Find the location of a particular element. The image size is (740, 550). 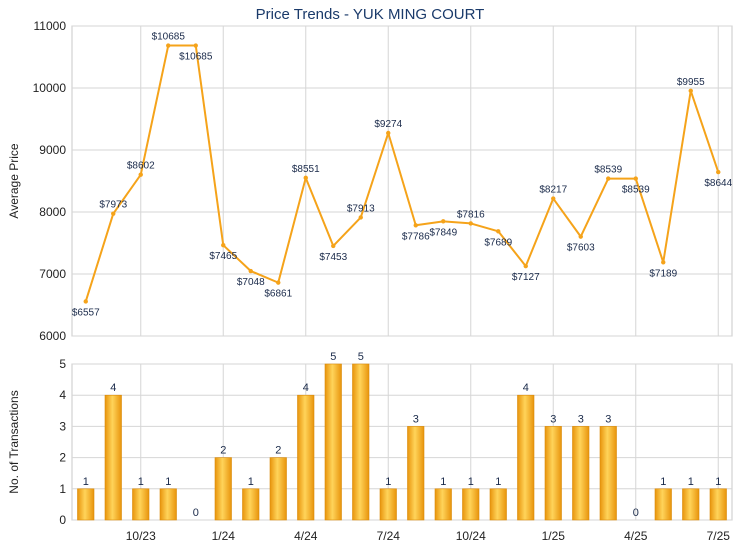

x-tick-label: 4/24 is located at coordinates (306, 536).